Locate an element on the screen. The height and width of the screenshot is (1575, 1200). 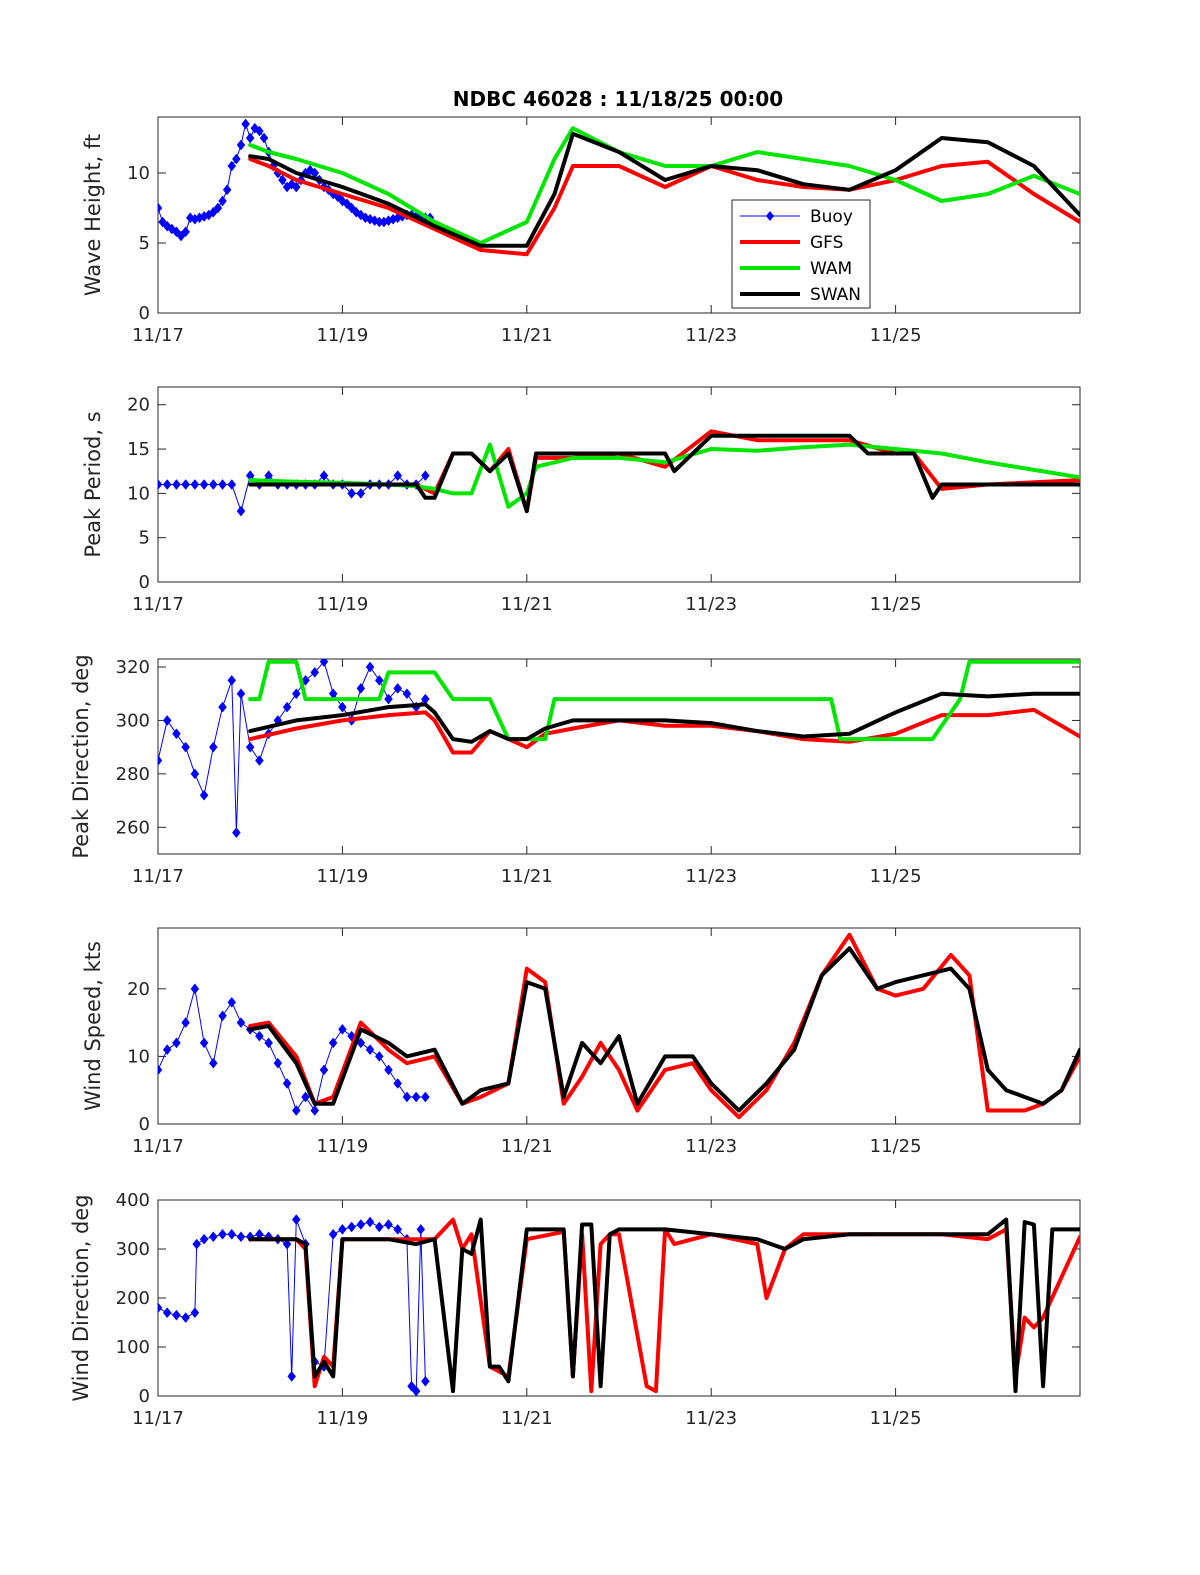
x-tick-label: 11/17 is located at coordinates (158, 1418).